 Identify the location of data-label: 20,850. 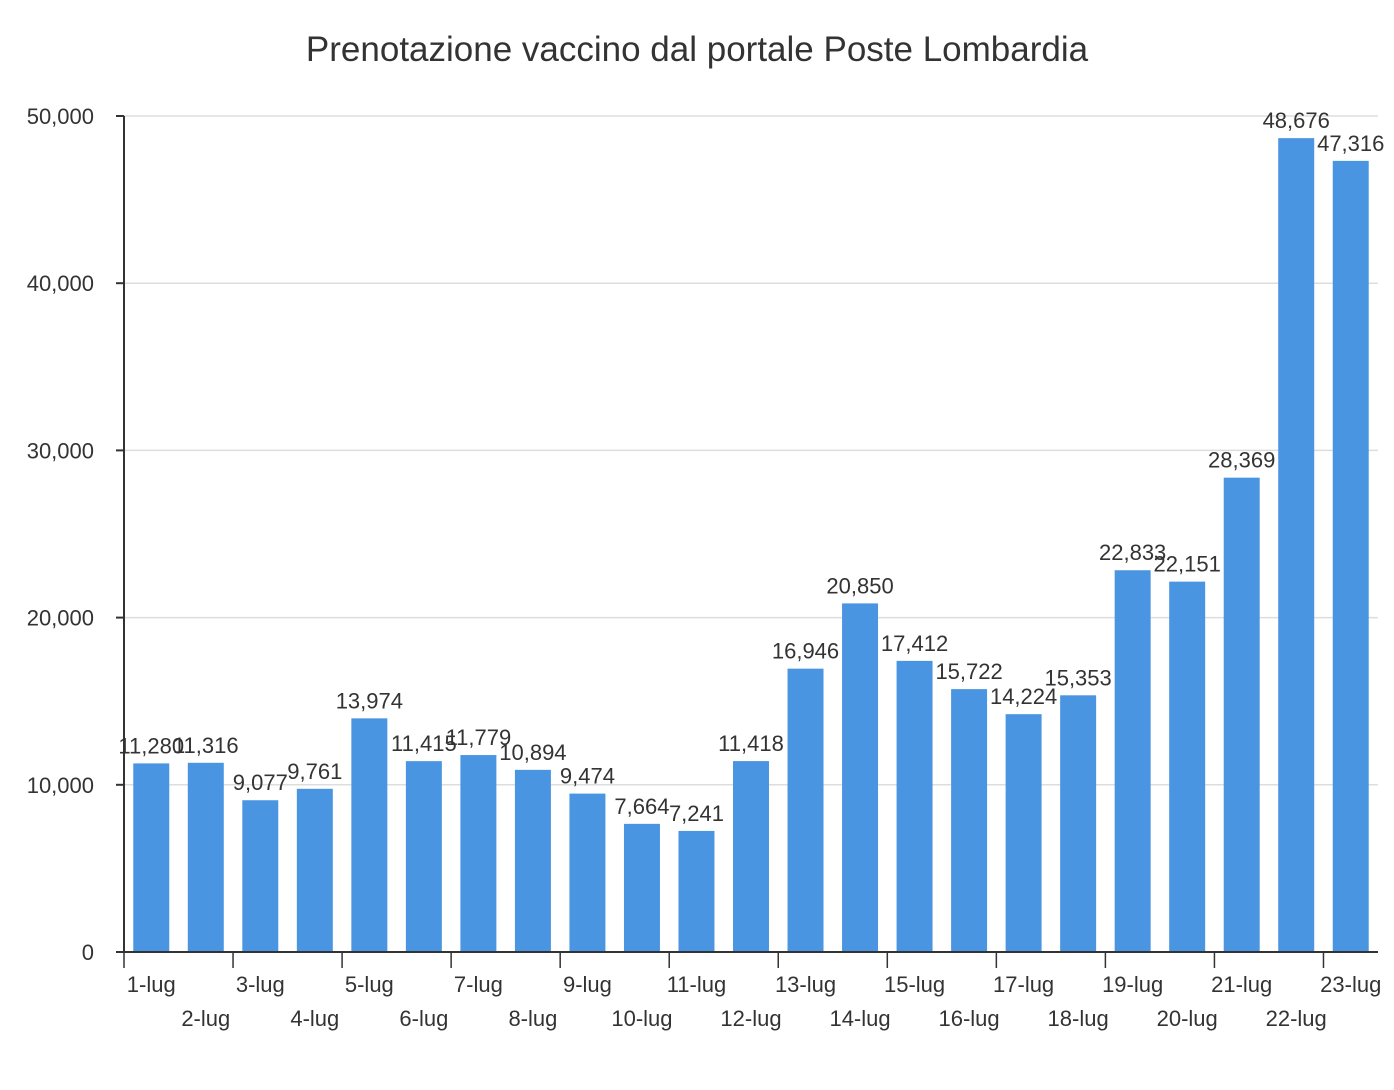
(859, 585).